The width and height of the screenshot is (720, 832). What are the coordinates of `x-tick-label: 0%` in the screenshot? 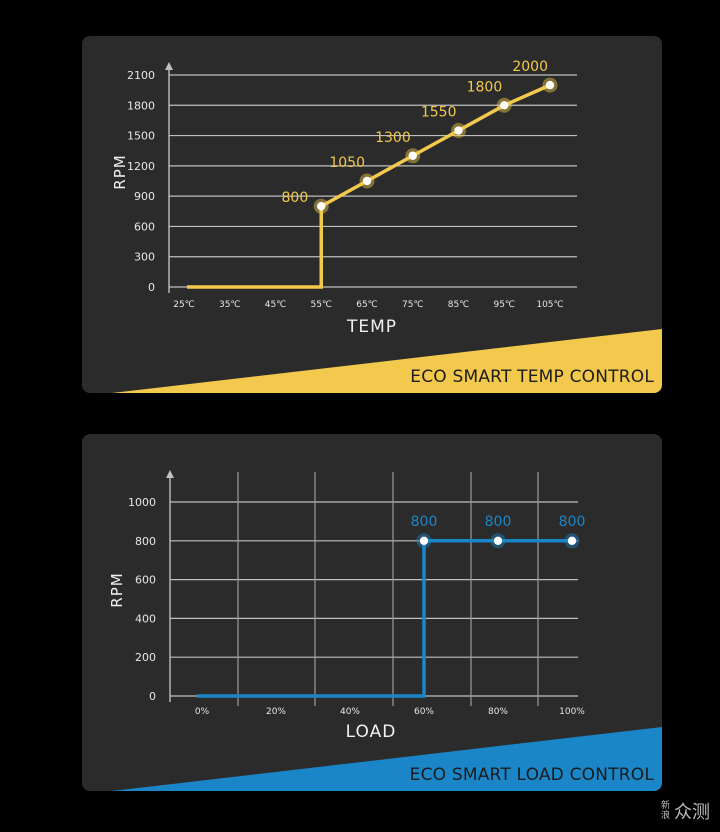 It's located at (202, 712).